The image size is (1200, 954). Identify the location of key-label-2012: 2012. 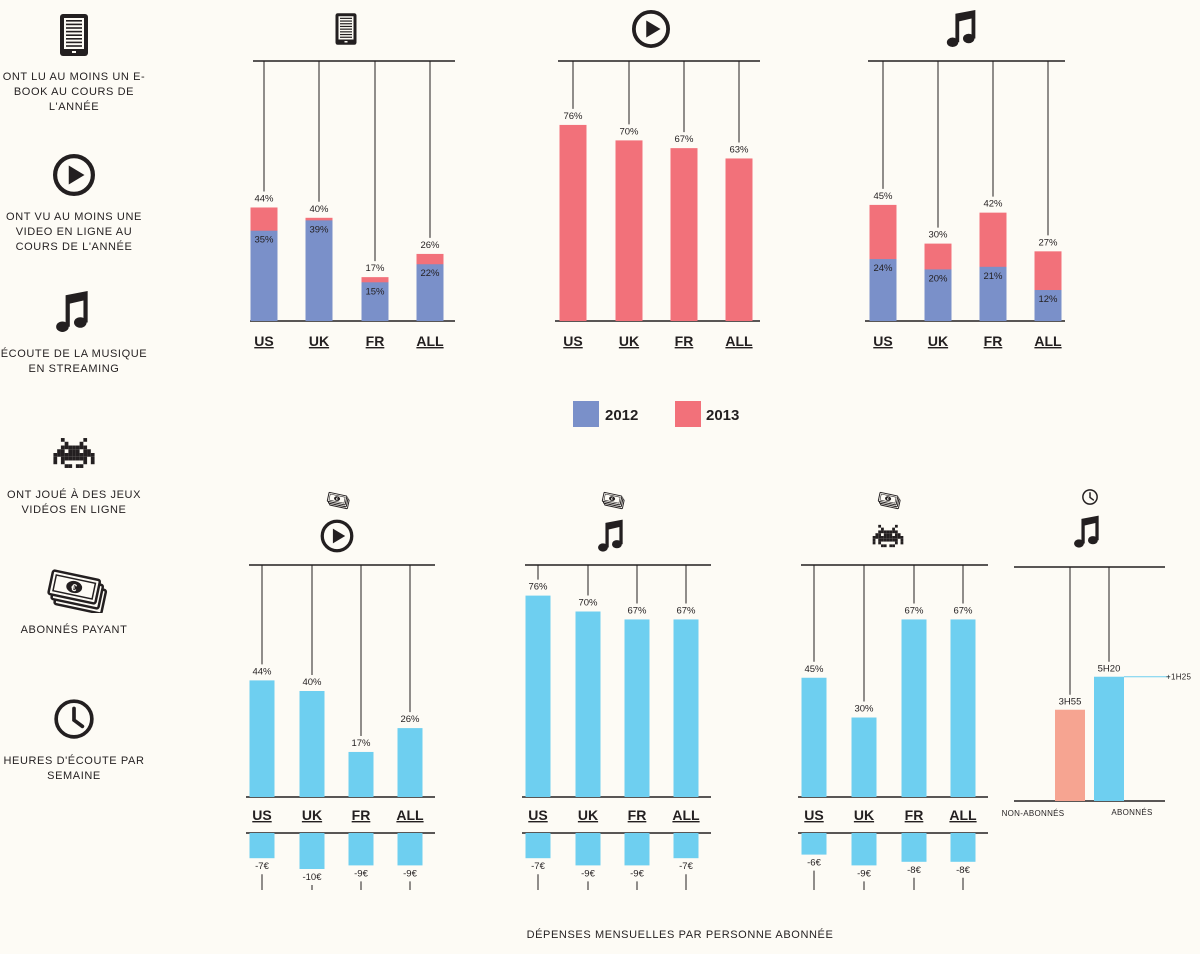
(621, 415).